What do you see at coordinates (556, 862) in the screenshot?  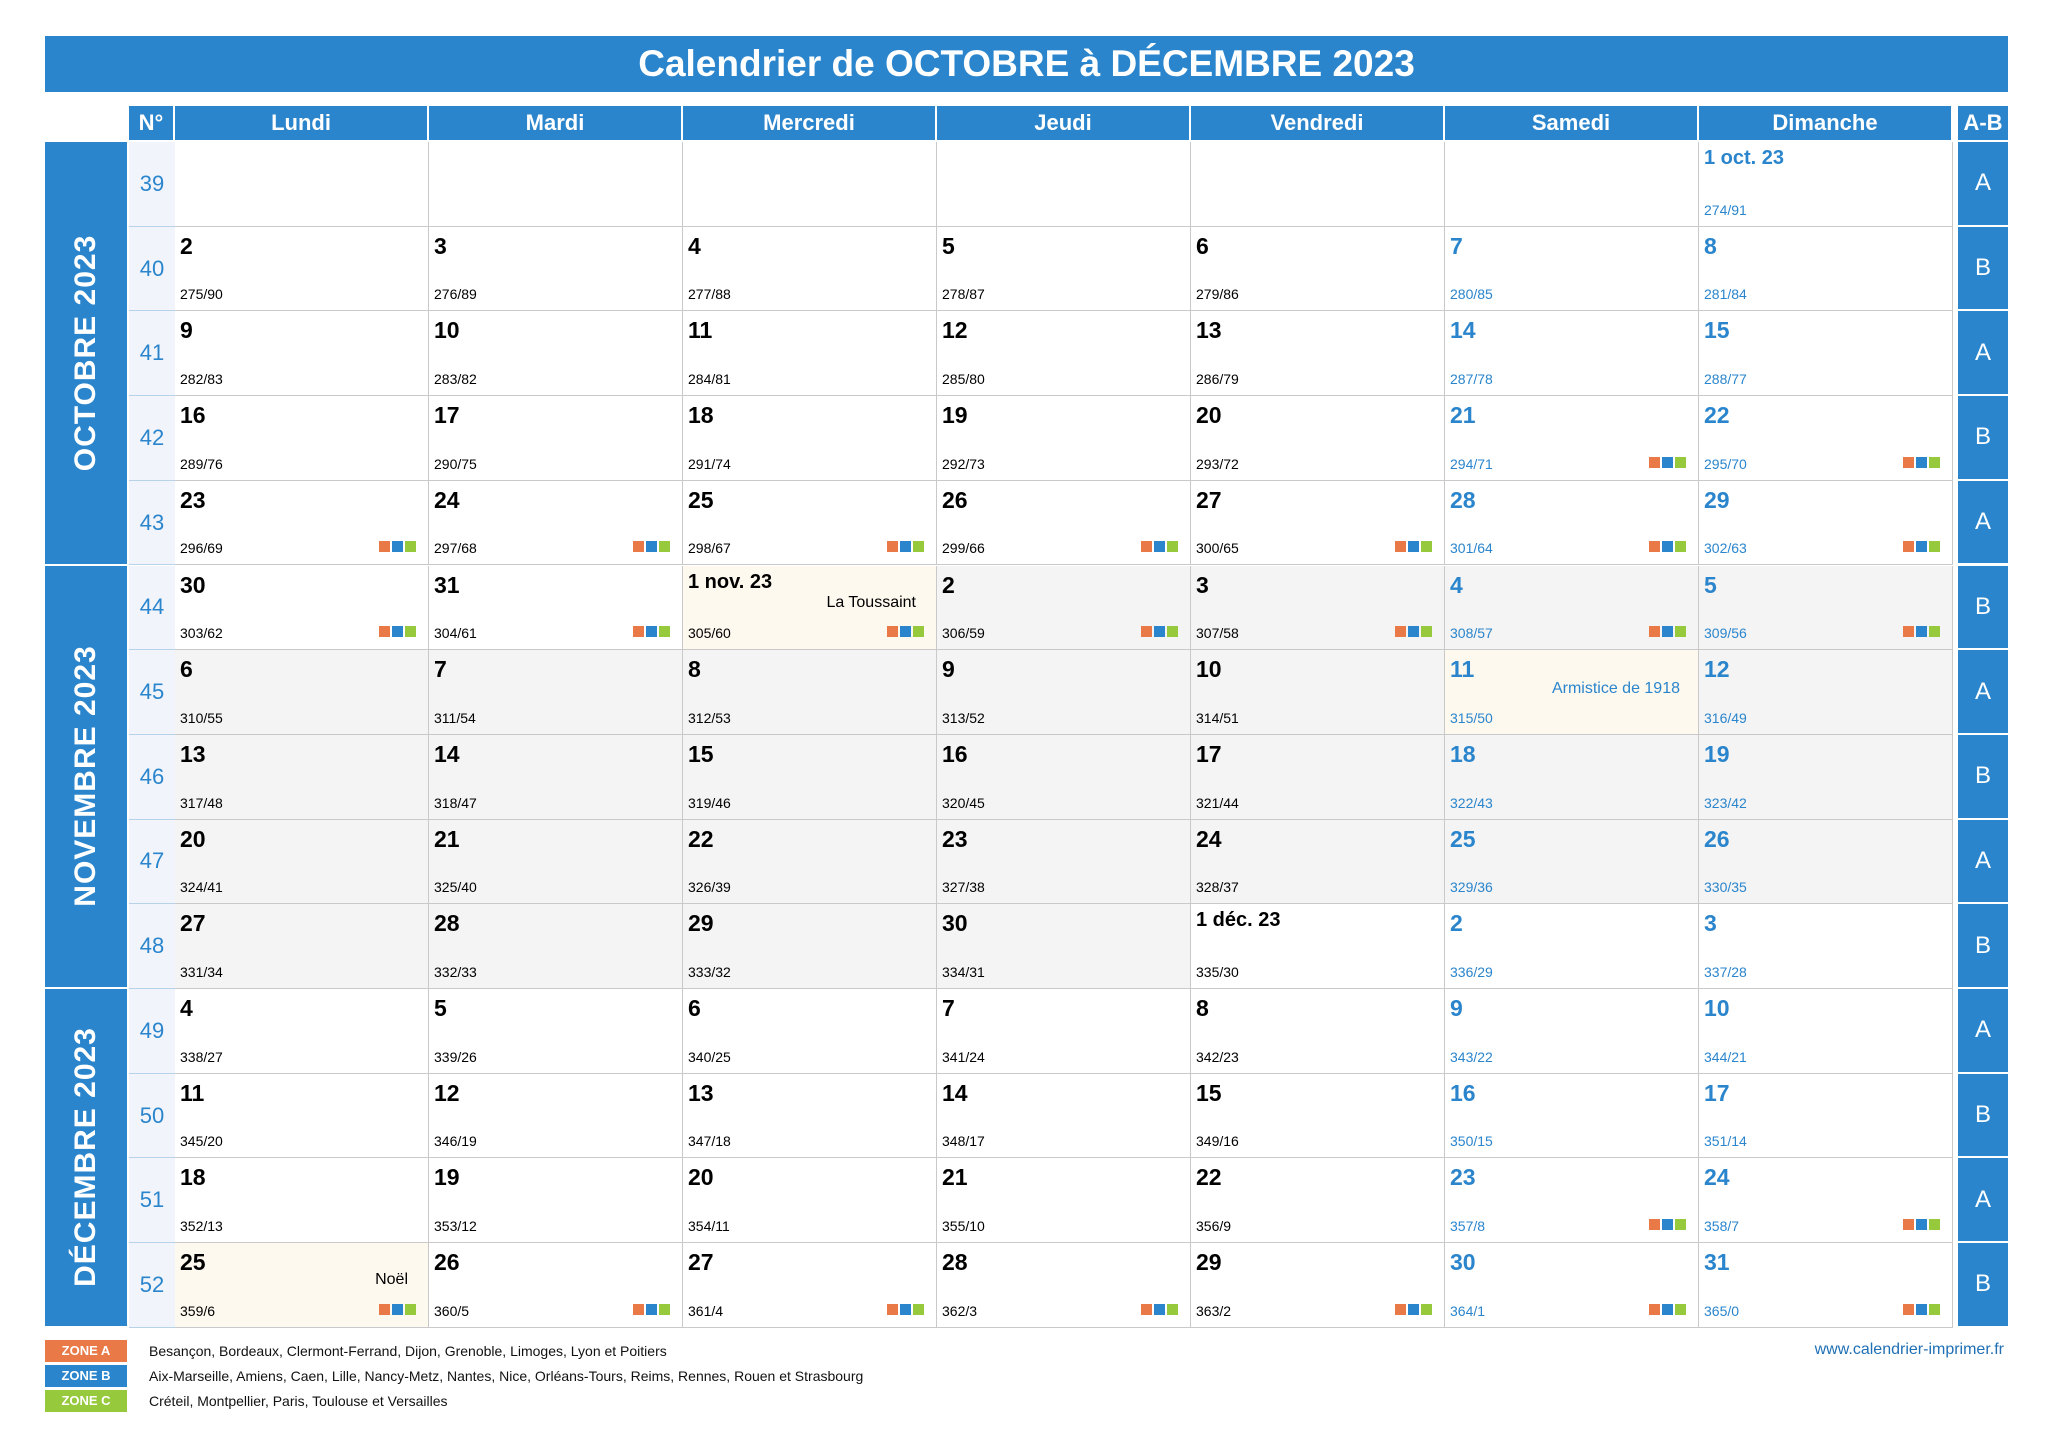 I see `day-cell: 21 325/40` at bounding box center [556, 862].